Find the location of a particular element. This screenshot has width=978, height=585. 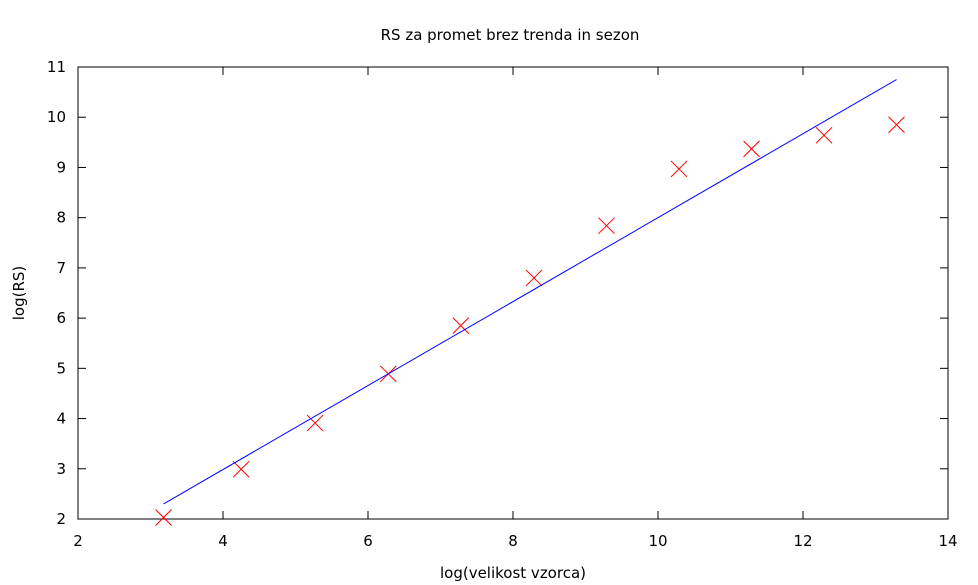

x-axis-label: log(velikost vzorca) is located at coordinates (513, 573).